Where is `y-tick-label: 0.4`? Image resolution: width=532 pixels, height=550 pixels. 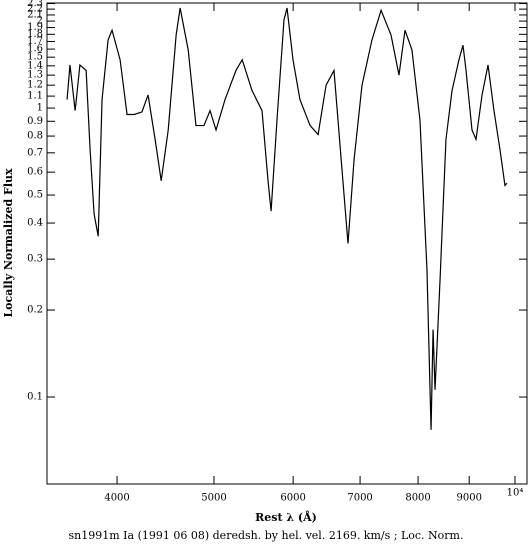 y-tick-label: 0.4 is located at coordinates (35, 223).